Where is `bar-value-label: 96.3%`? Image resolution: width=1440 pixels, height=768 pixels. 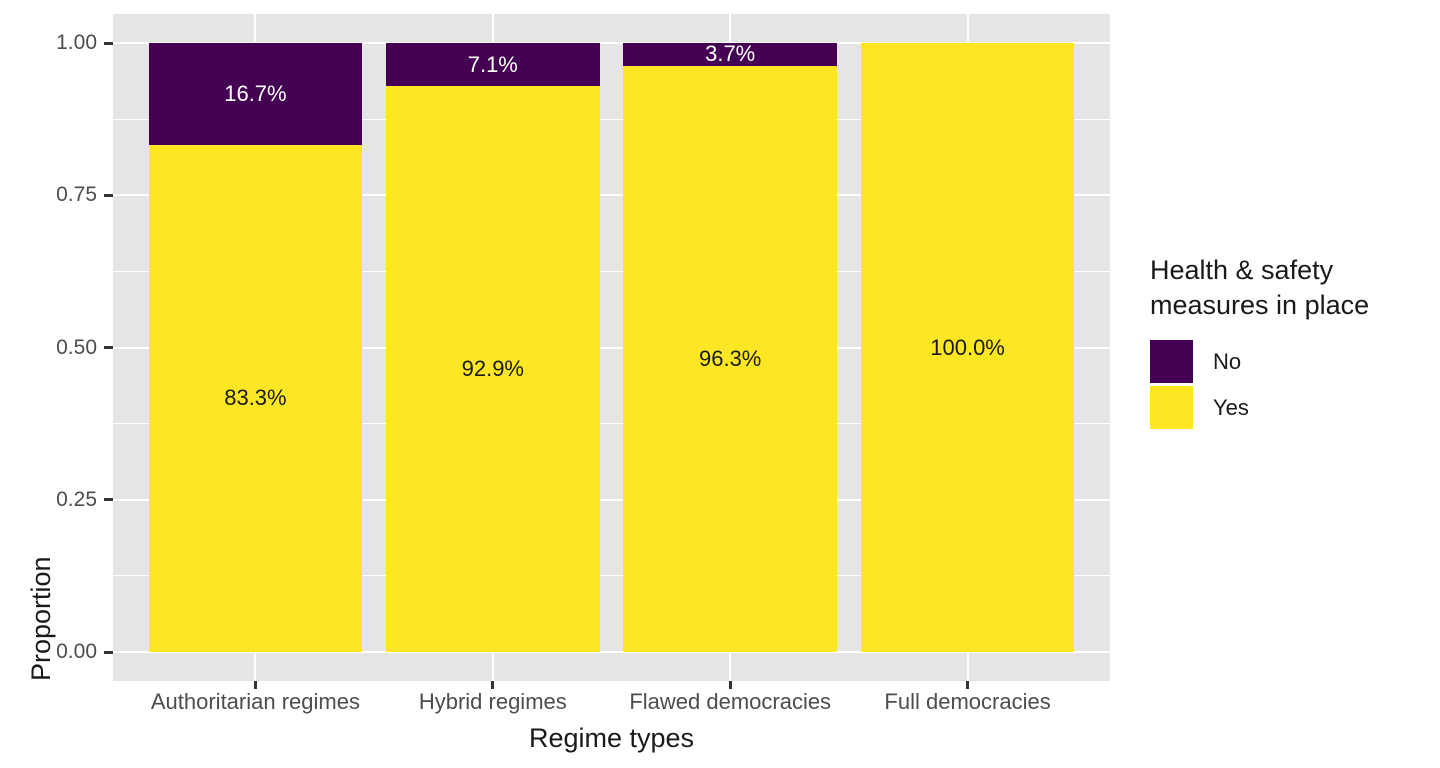 bar-value-label: 96.3% is located at coordinates (730, 358).